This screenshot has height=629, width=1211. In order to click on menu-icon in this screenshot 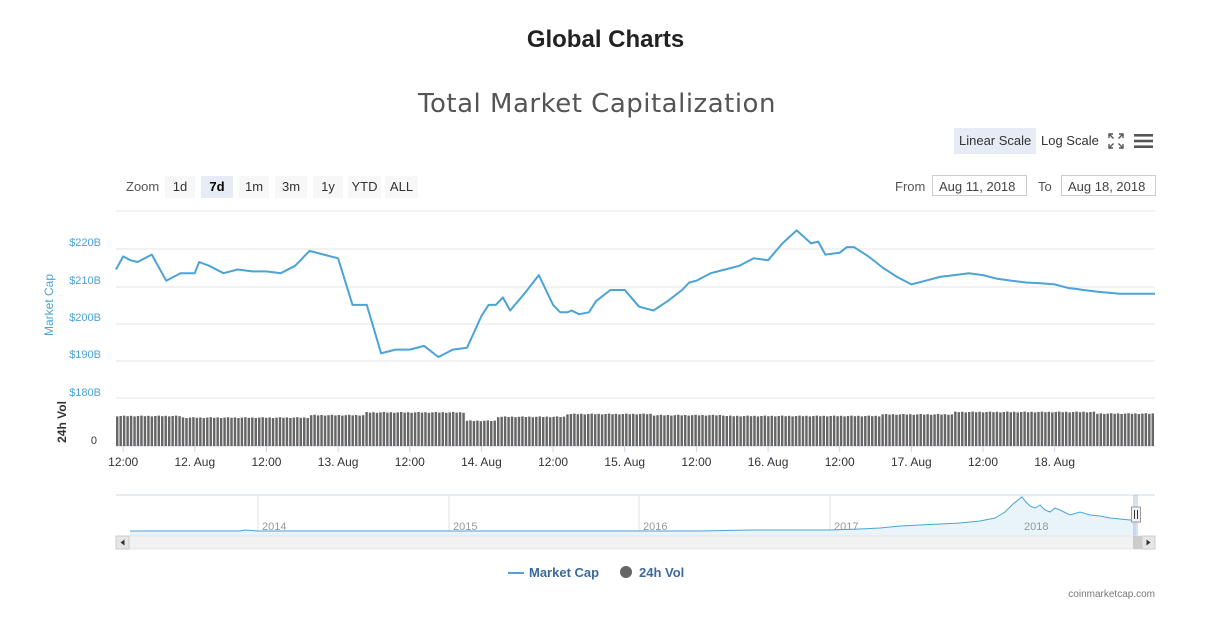, I will do `click(1143, 141)`.